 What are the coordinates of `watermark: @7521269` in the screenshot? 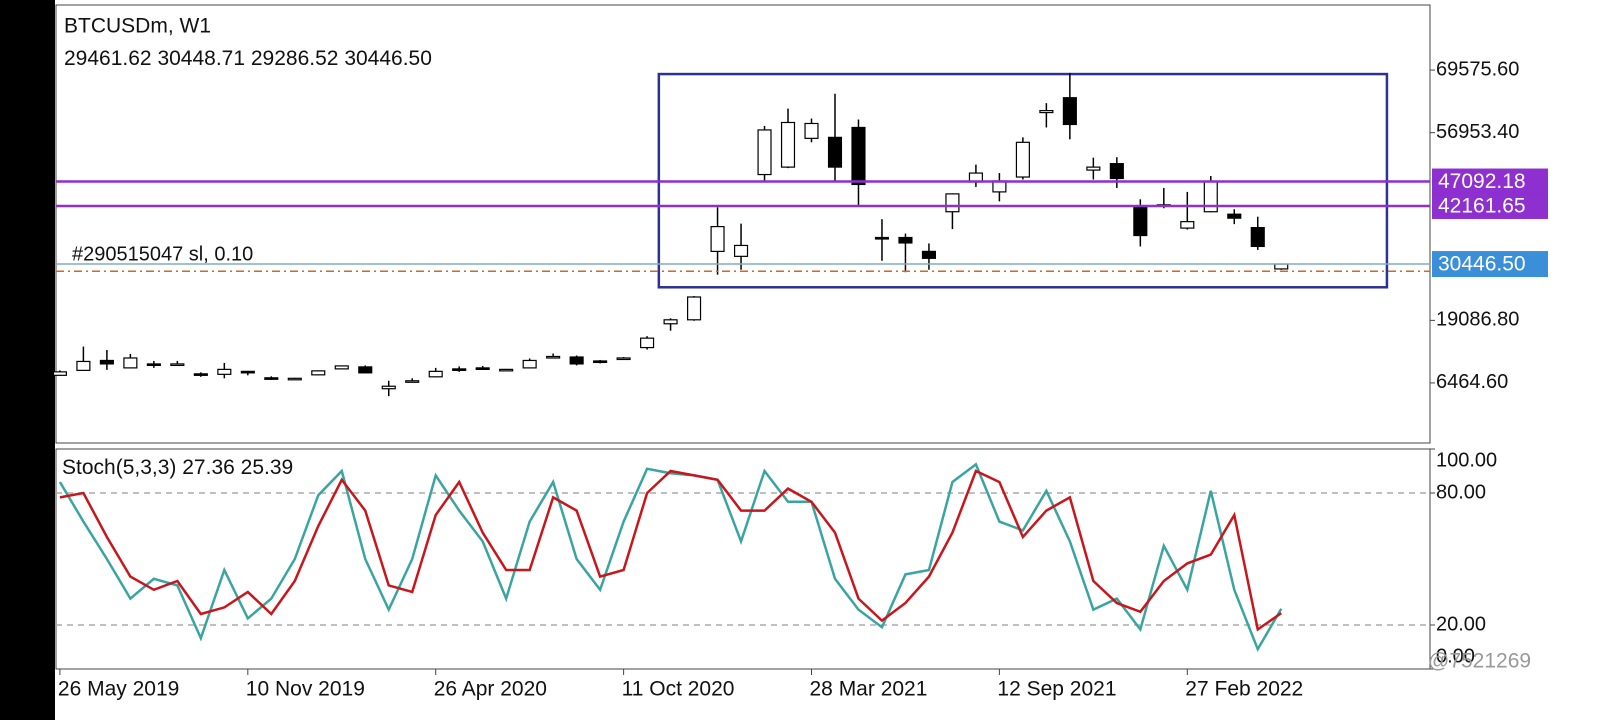 It's located at (1479, 661).